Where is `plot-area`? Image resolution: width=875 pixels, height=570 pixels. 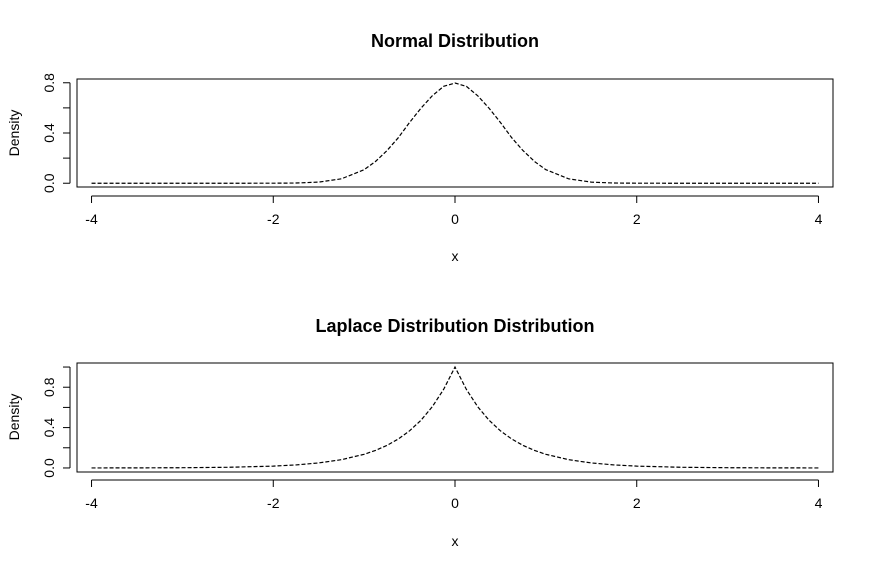 plot-area is located at coordinates (455, 133).